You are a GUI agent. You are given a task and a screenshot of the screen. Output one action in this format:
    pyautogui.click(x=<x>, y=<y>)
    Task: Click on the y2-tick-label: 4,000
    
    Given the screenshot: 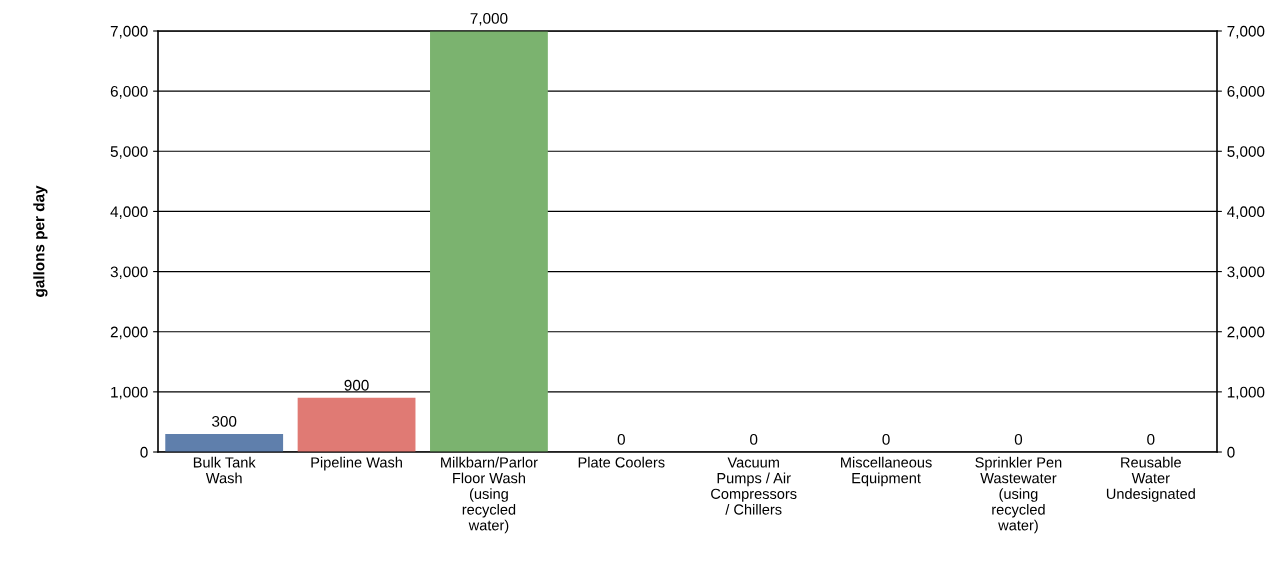 What is the action you would take?
    pyautogui.click(x=1246, y=212)
    